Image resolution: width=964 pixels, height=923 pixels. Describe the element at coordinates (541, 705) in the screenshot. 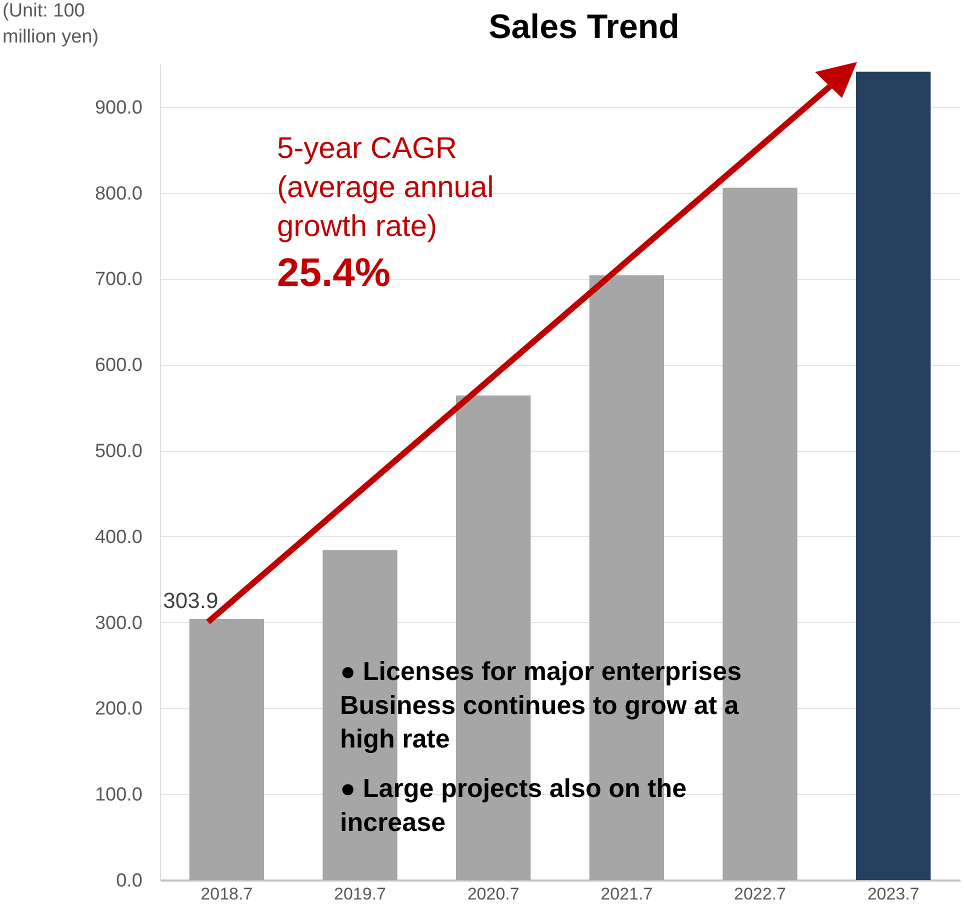

I see `annotation: ● Licenses for major enterprises Business continues to grow at a high rate` at that location.